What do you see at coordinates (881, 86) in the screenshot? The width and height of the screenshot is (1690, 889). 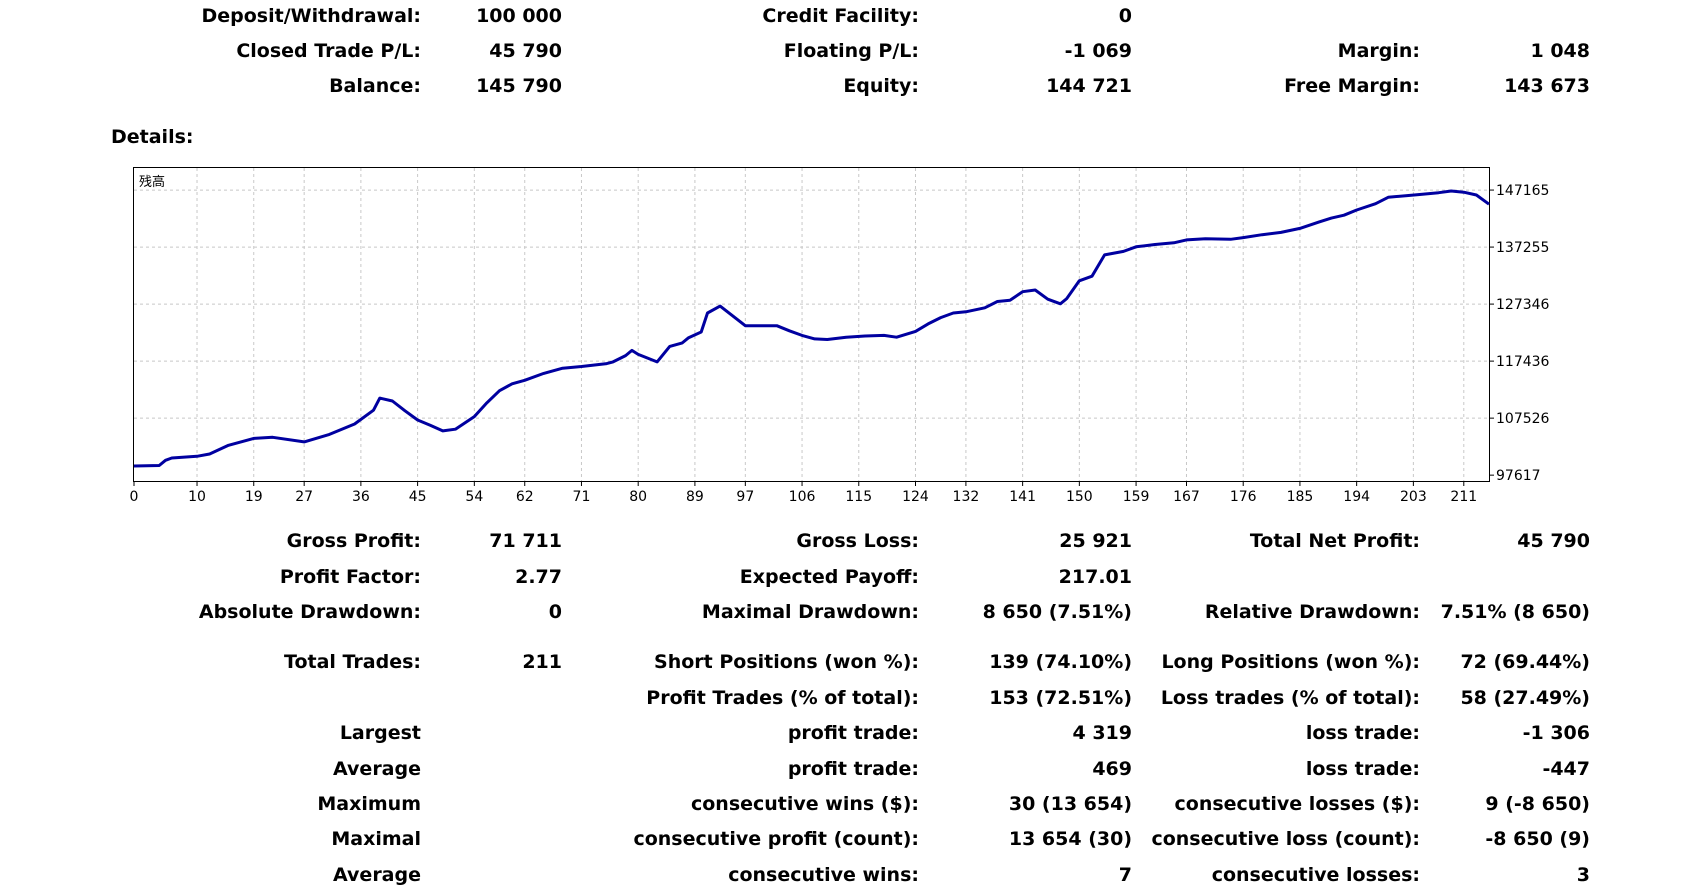 I see `summary-label: Equity:` at bounding box center [881, 86].